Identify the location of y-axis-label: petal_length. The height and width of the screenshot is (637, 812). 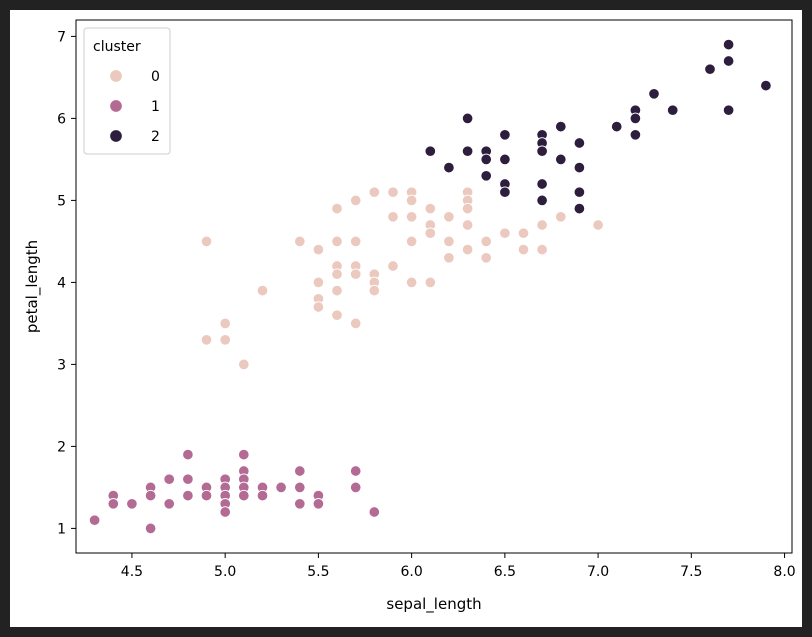
(32, 286).